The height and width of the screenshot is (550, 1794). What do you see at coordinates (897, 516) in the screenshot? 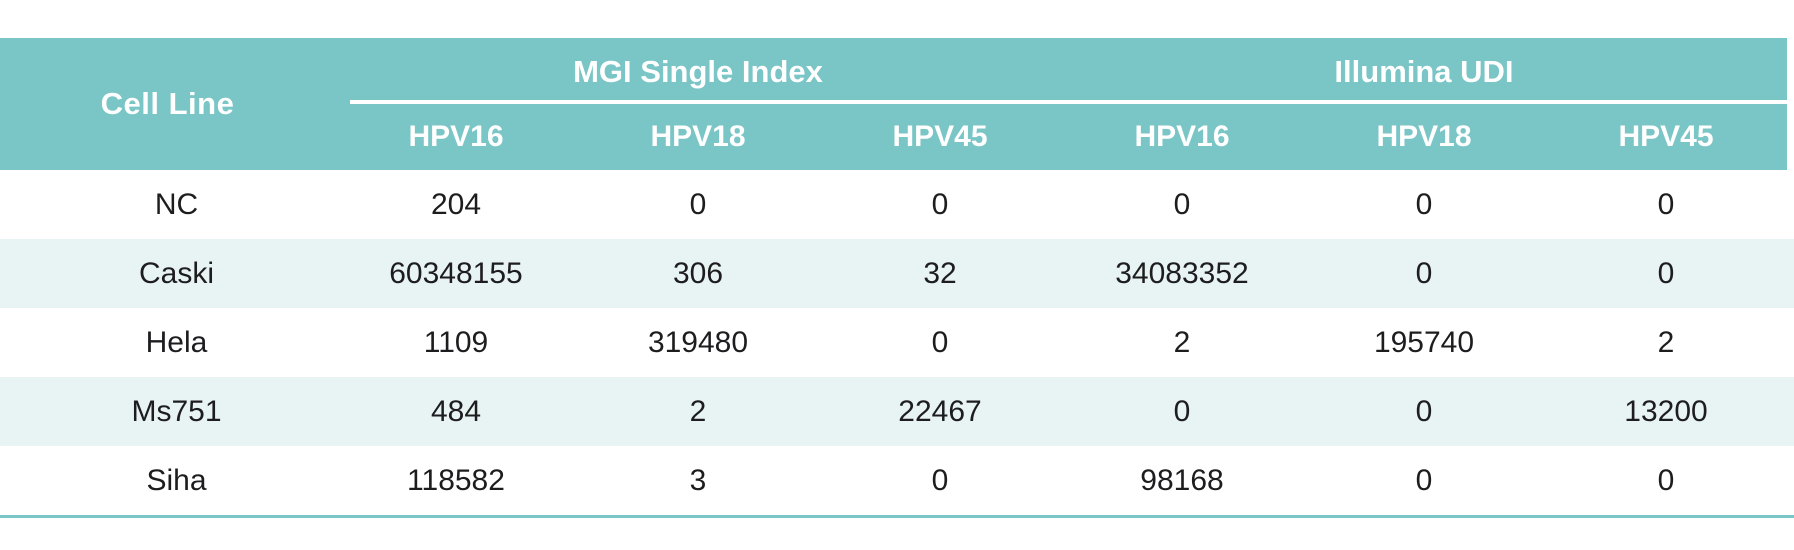
I see `table-bottom-rule` at bounding box center [897, 516].